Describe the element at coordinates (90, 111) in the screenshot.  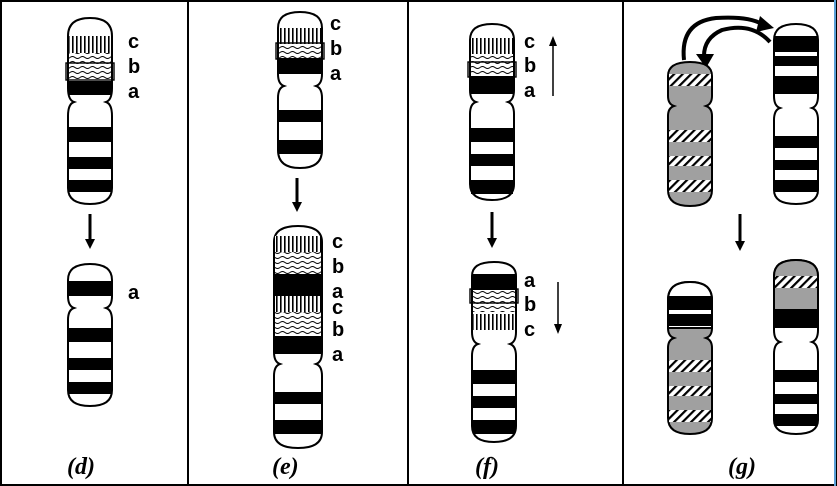
I see `chromosome-d-top` at that location.